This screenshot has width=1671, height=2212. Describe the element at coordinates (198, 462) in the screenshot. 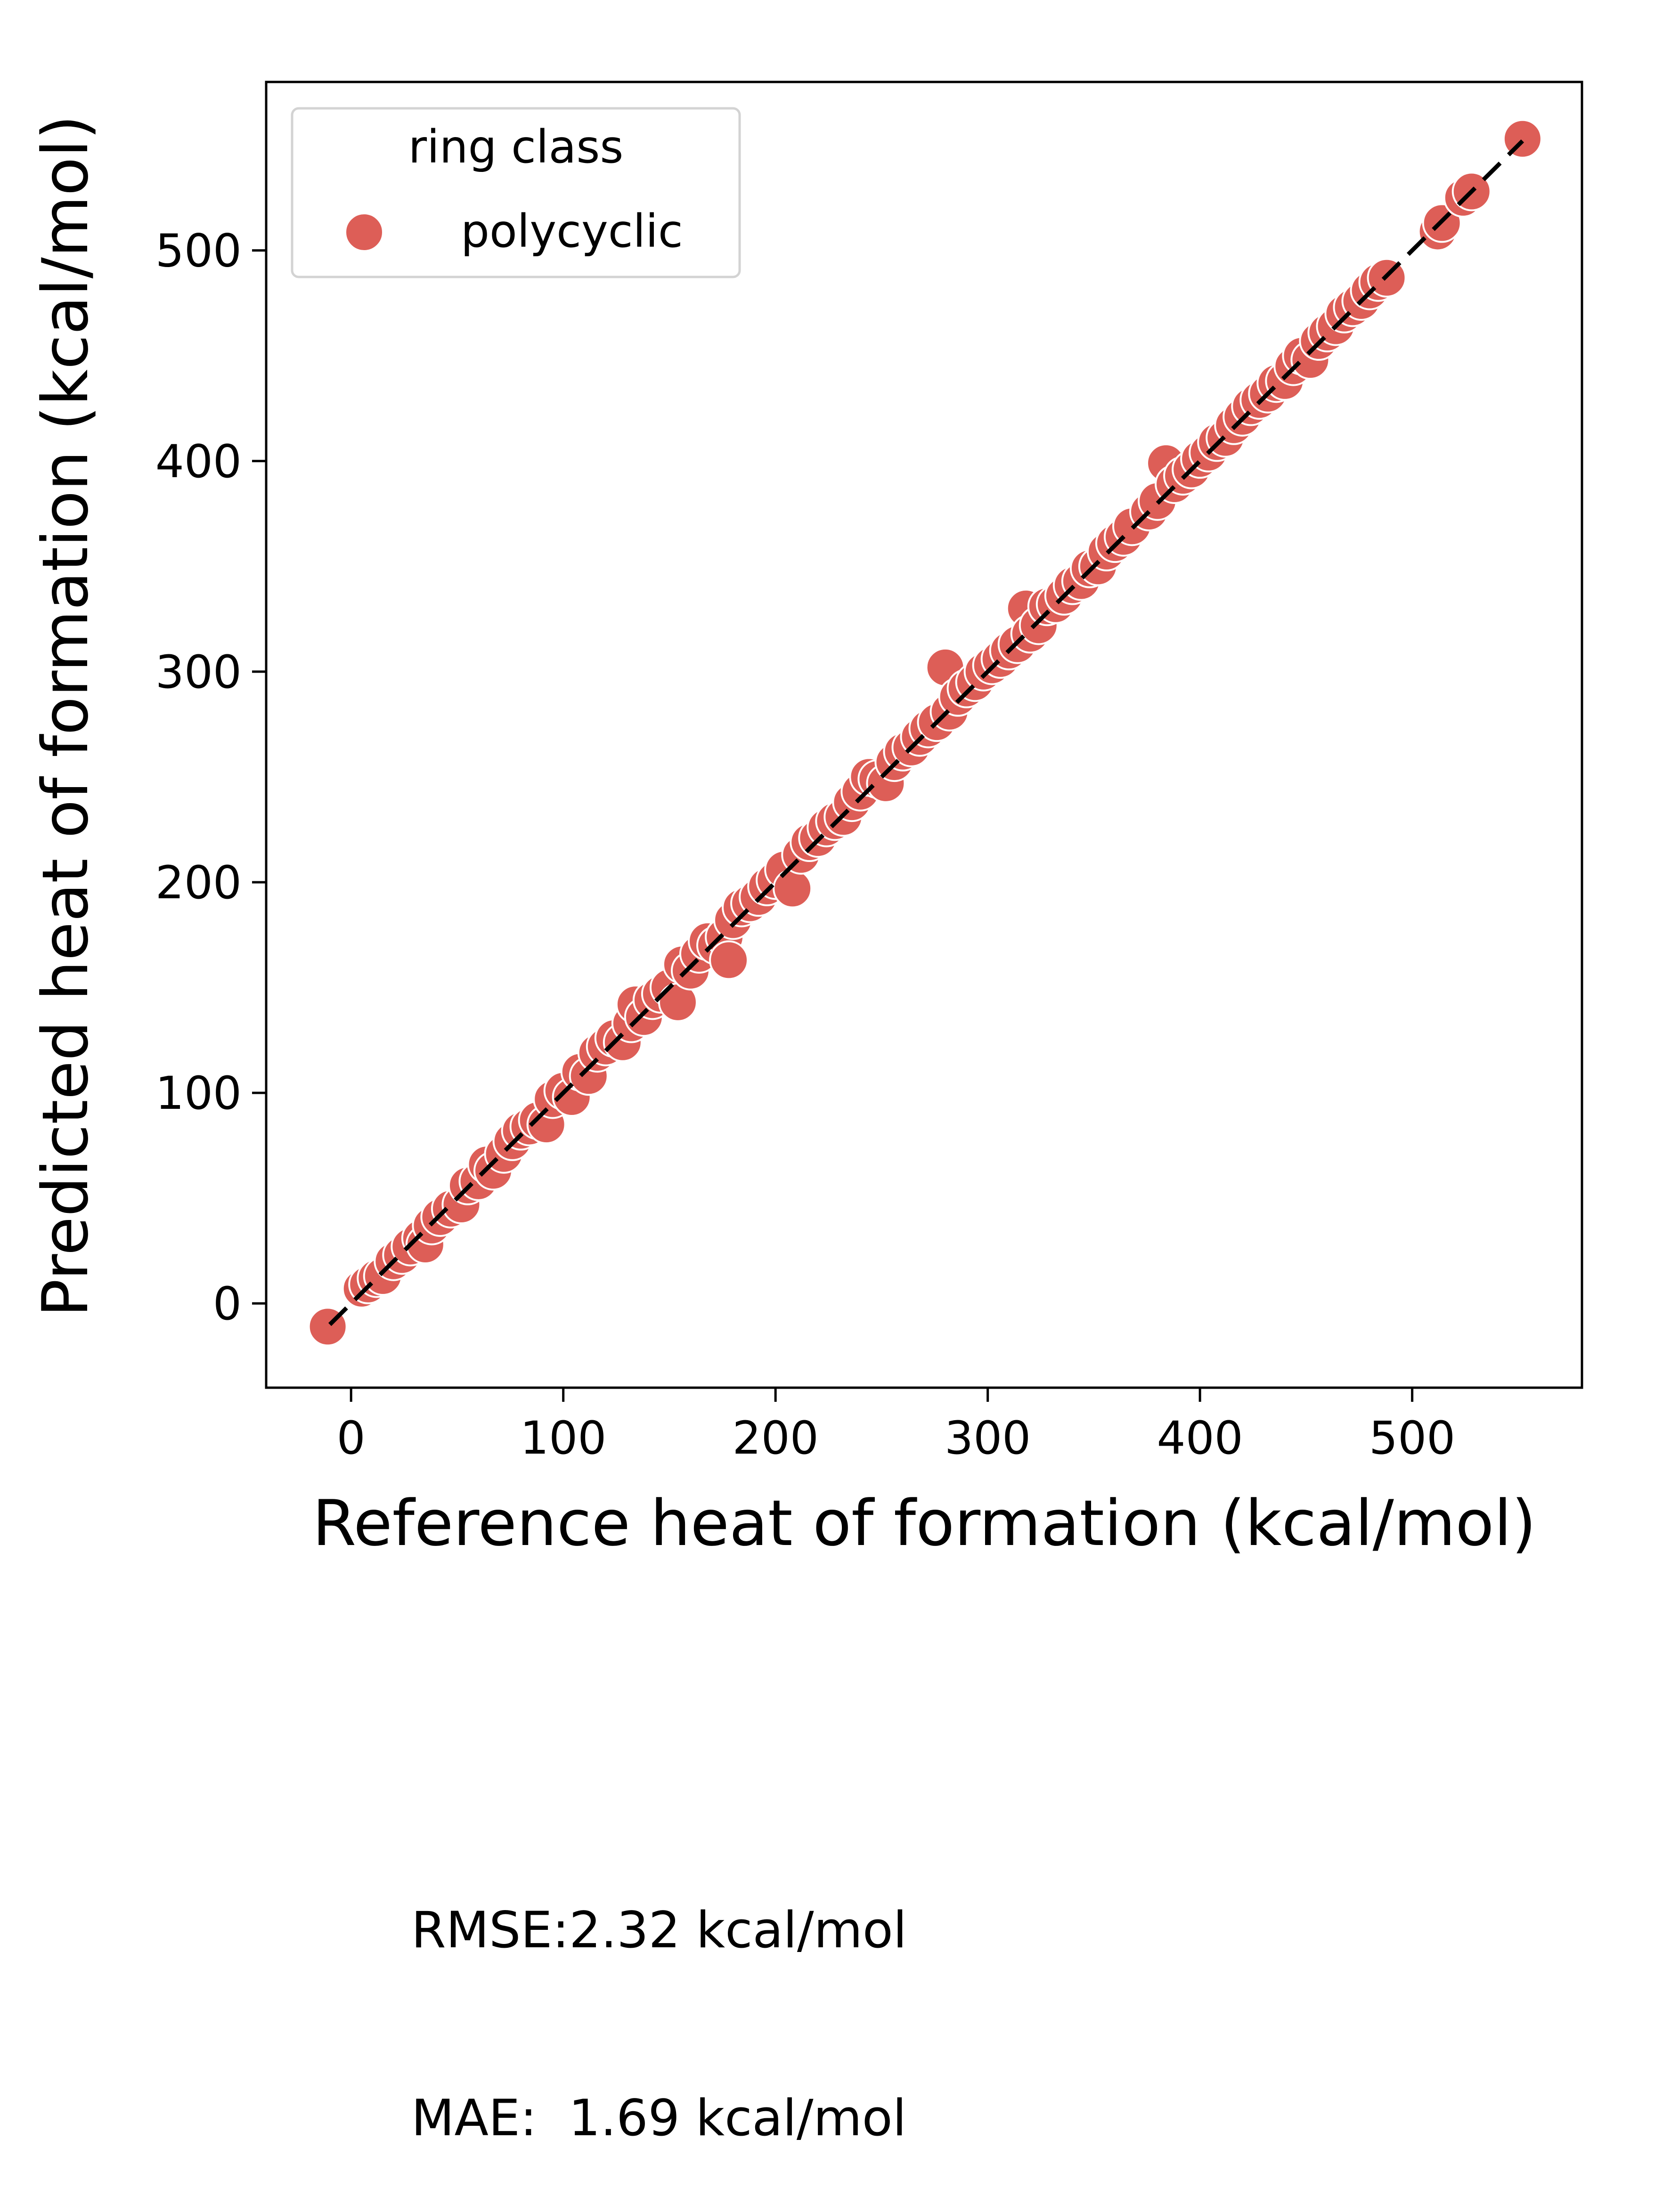

I see `y-tick-label: 400` at that location.